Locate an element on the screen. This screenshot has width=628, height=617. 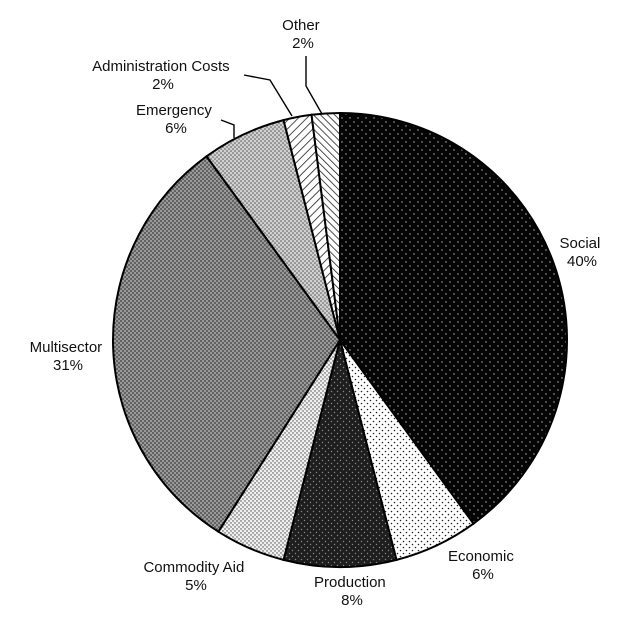
label-production-name: Production is located at coordinates (350, 582).